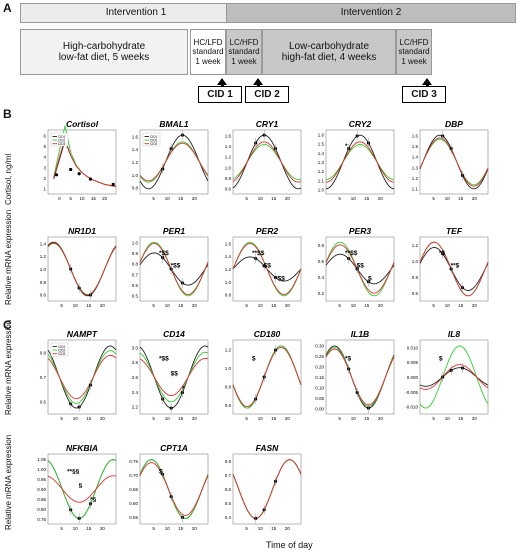 This screenshot has height=553, width=520. What do you see at coordinates (411, 407) in the screenshot?
I see `y-tick-label: -0.010` at bounding box center [411, 407].